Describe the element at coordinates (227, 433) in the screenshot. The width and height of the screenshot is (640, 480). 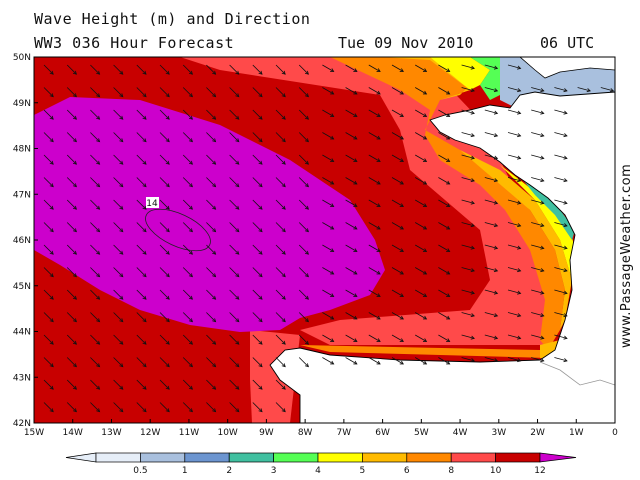
I see `lon-label: 10W` at that location.